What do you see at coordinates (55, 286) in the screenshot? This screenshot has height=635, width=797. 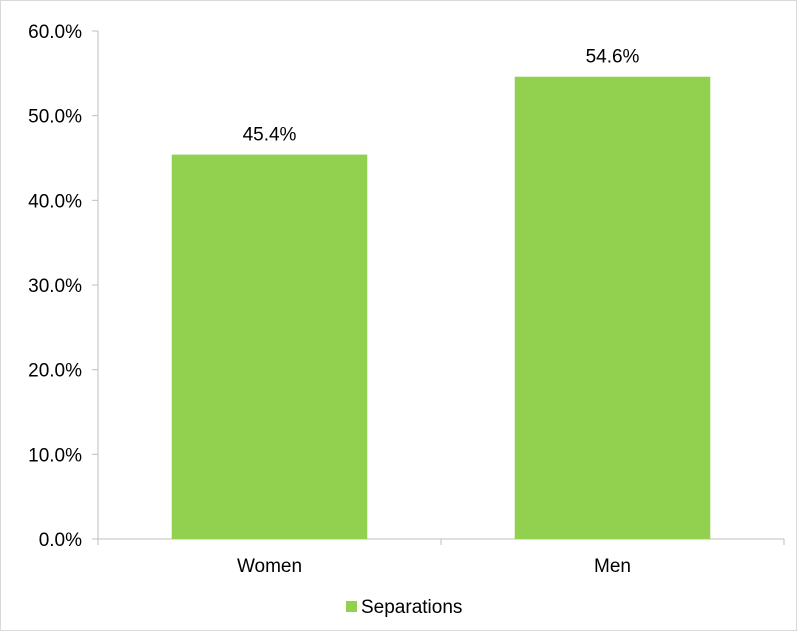 I see `y-tick-label: 30.0%` at bounding box center [55, 286].